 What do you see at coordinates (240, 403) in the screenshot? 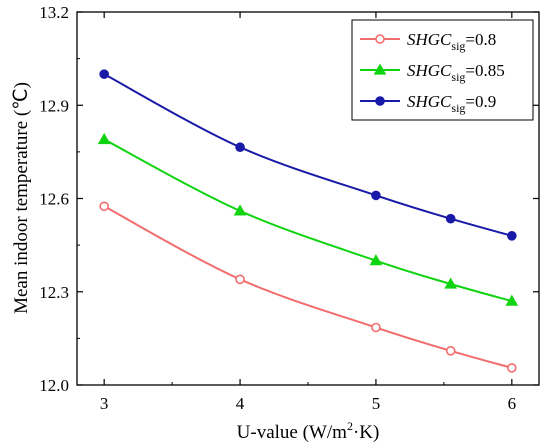
I see `x-tick-label: 4` at bounding box center [240, 403].